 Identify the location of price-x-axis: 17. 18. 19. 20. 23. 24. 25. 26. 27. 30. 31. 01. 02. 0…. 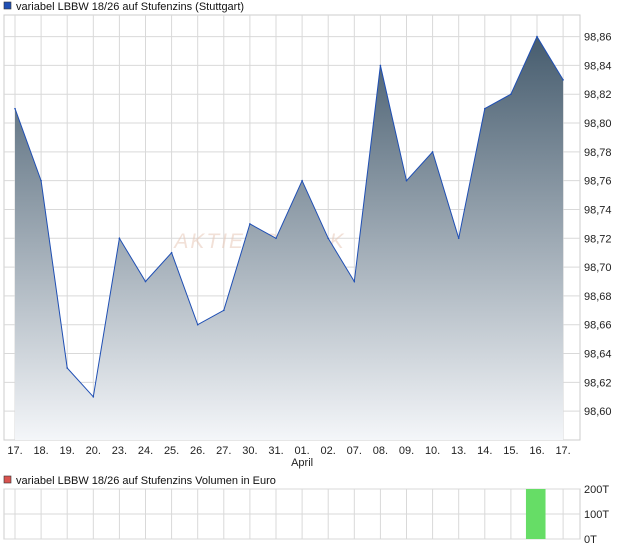
(288, 451).